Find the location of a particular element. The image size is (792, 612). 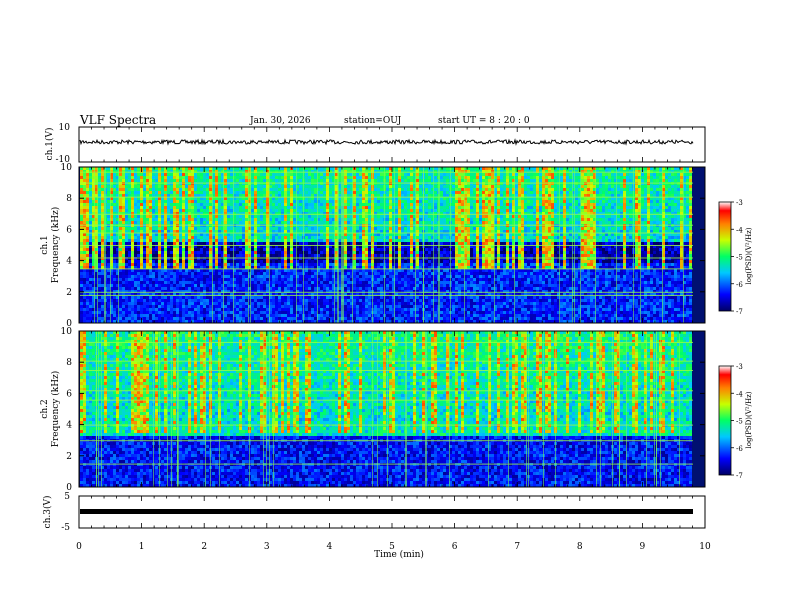

ch2-frequency-ylabel: Frequency (kHz) is located at coordinates (55, 409).